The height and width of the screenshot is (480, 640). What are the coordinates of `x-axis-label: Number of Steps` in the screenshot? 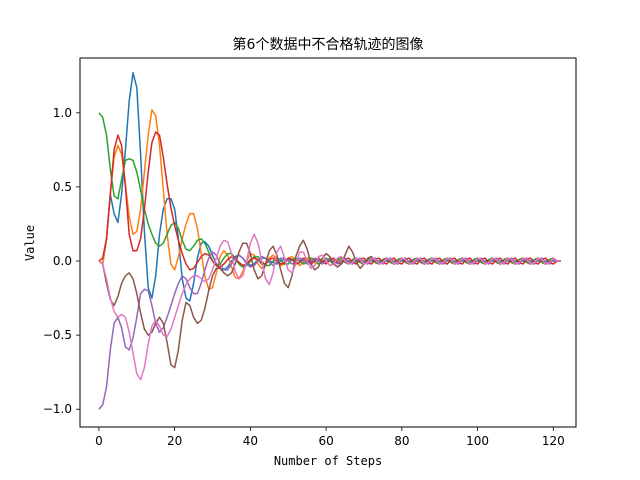 It's located at (328, 461).